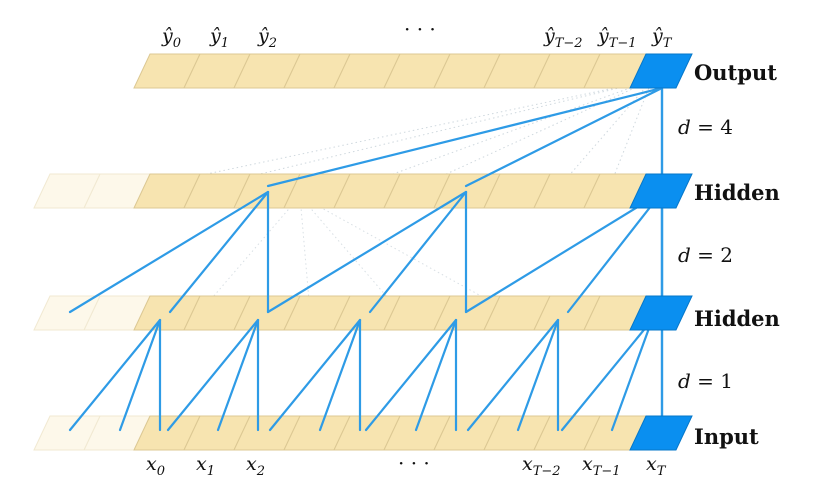 The image size is (822, 496). Describe the element at coordinates (737, 192) in the screenshot. I see `hidden-layer-2-label: Hidden` at that location.